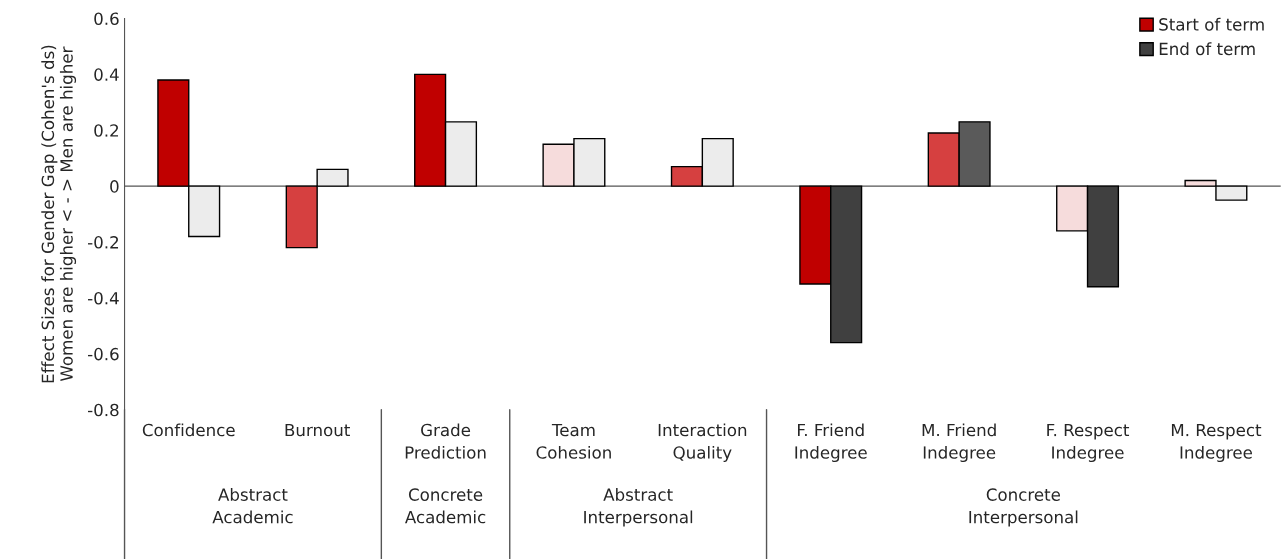 The height and width of the screenshot is (559, 1284). Describe the element at coordinates (1211, 24) in the screenshot. I see `legend-label: Start of term` at that location.